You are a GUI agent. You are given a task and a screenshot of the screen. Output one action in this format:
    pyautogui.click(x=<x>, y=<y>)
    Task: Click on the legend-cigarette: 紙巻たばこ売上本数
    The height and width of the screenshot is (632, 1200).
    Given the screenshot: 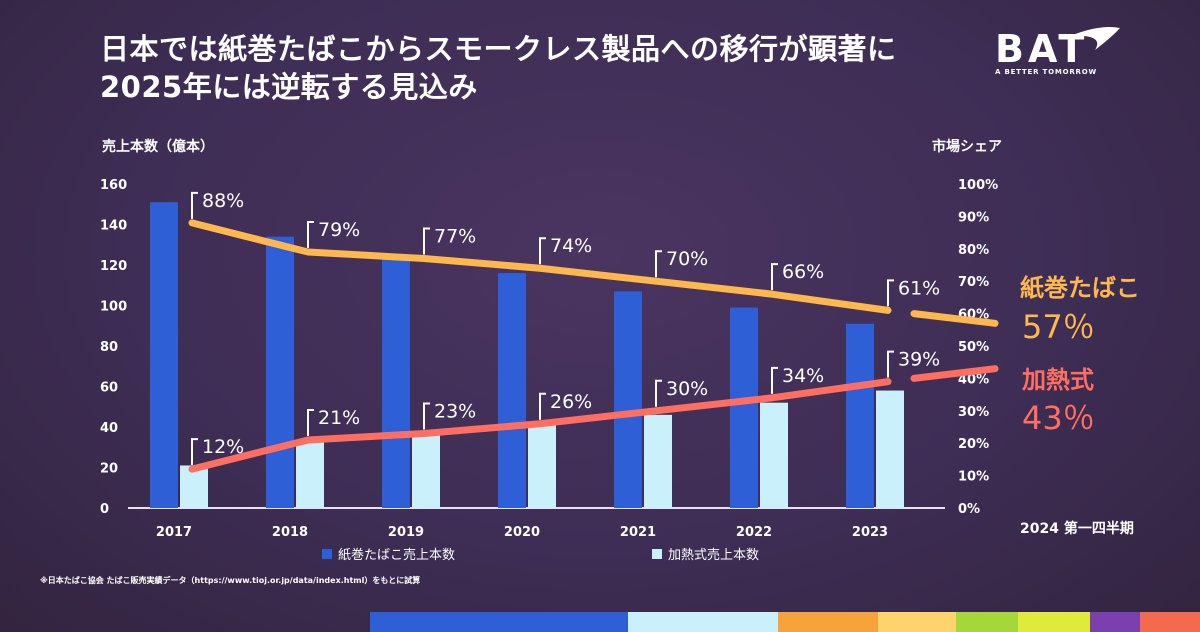 What is the action you would take?
    pyautogui.click(x=388, y=553)
    